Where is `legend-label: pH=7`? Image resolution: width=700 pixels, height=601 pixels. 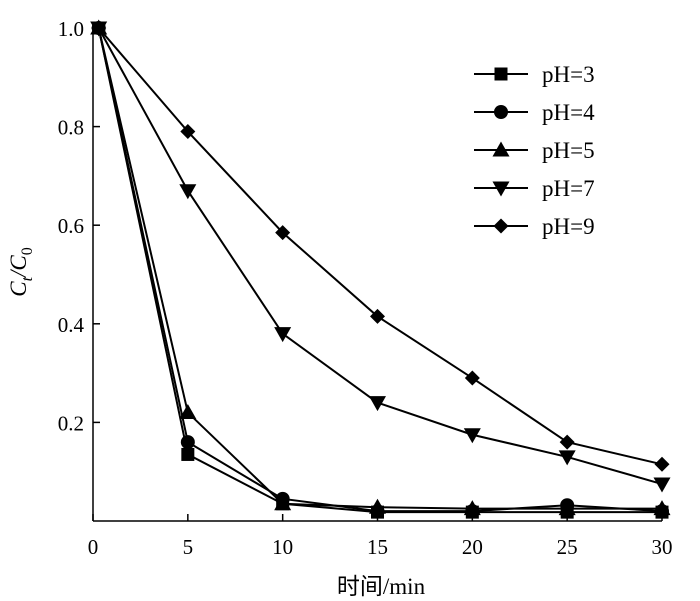
legend-label: pH=7 is located at coordinates (568, 188).